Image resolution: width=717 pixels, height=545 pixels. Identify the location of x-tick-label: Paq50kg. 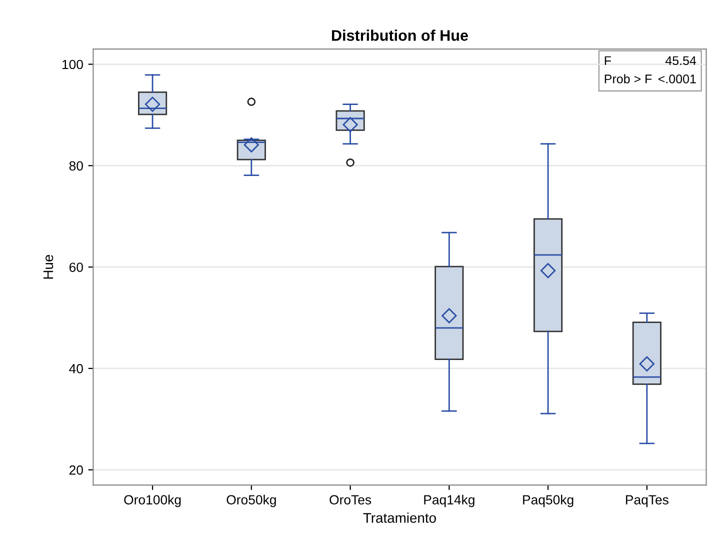
(548, 501).